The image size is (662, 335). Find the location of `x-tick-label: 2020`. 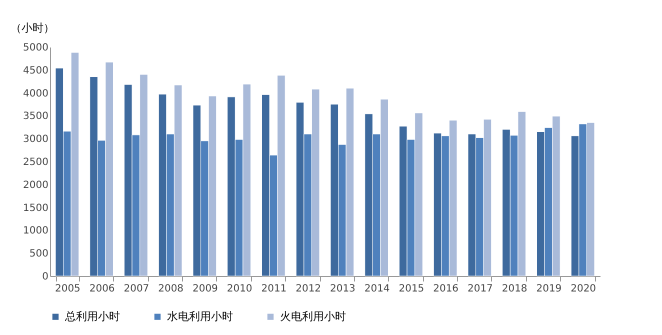

x-tick-label: 2020 is located at coordinates (583, 289).